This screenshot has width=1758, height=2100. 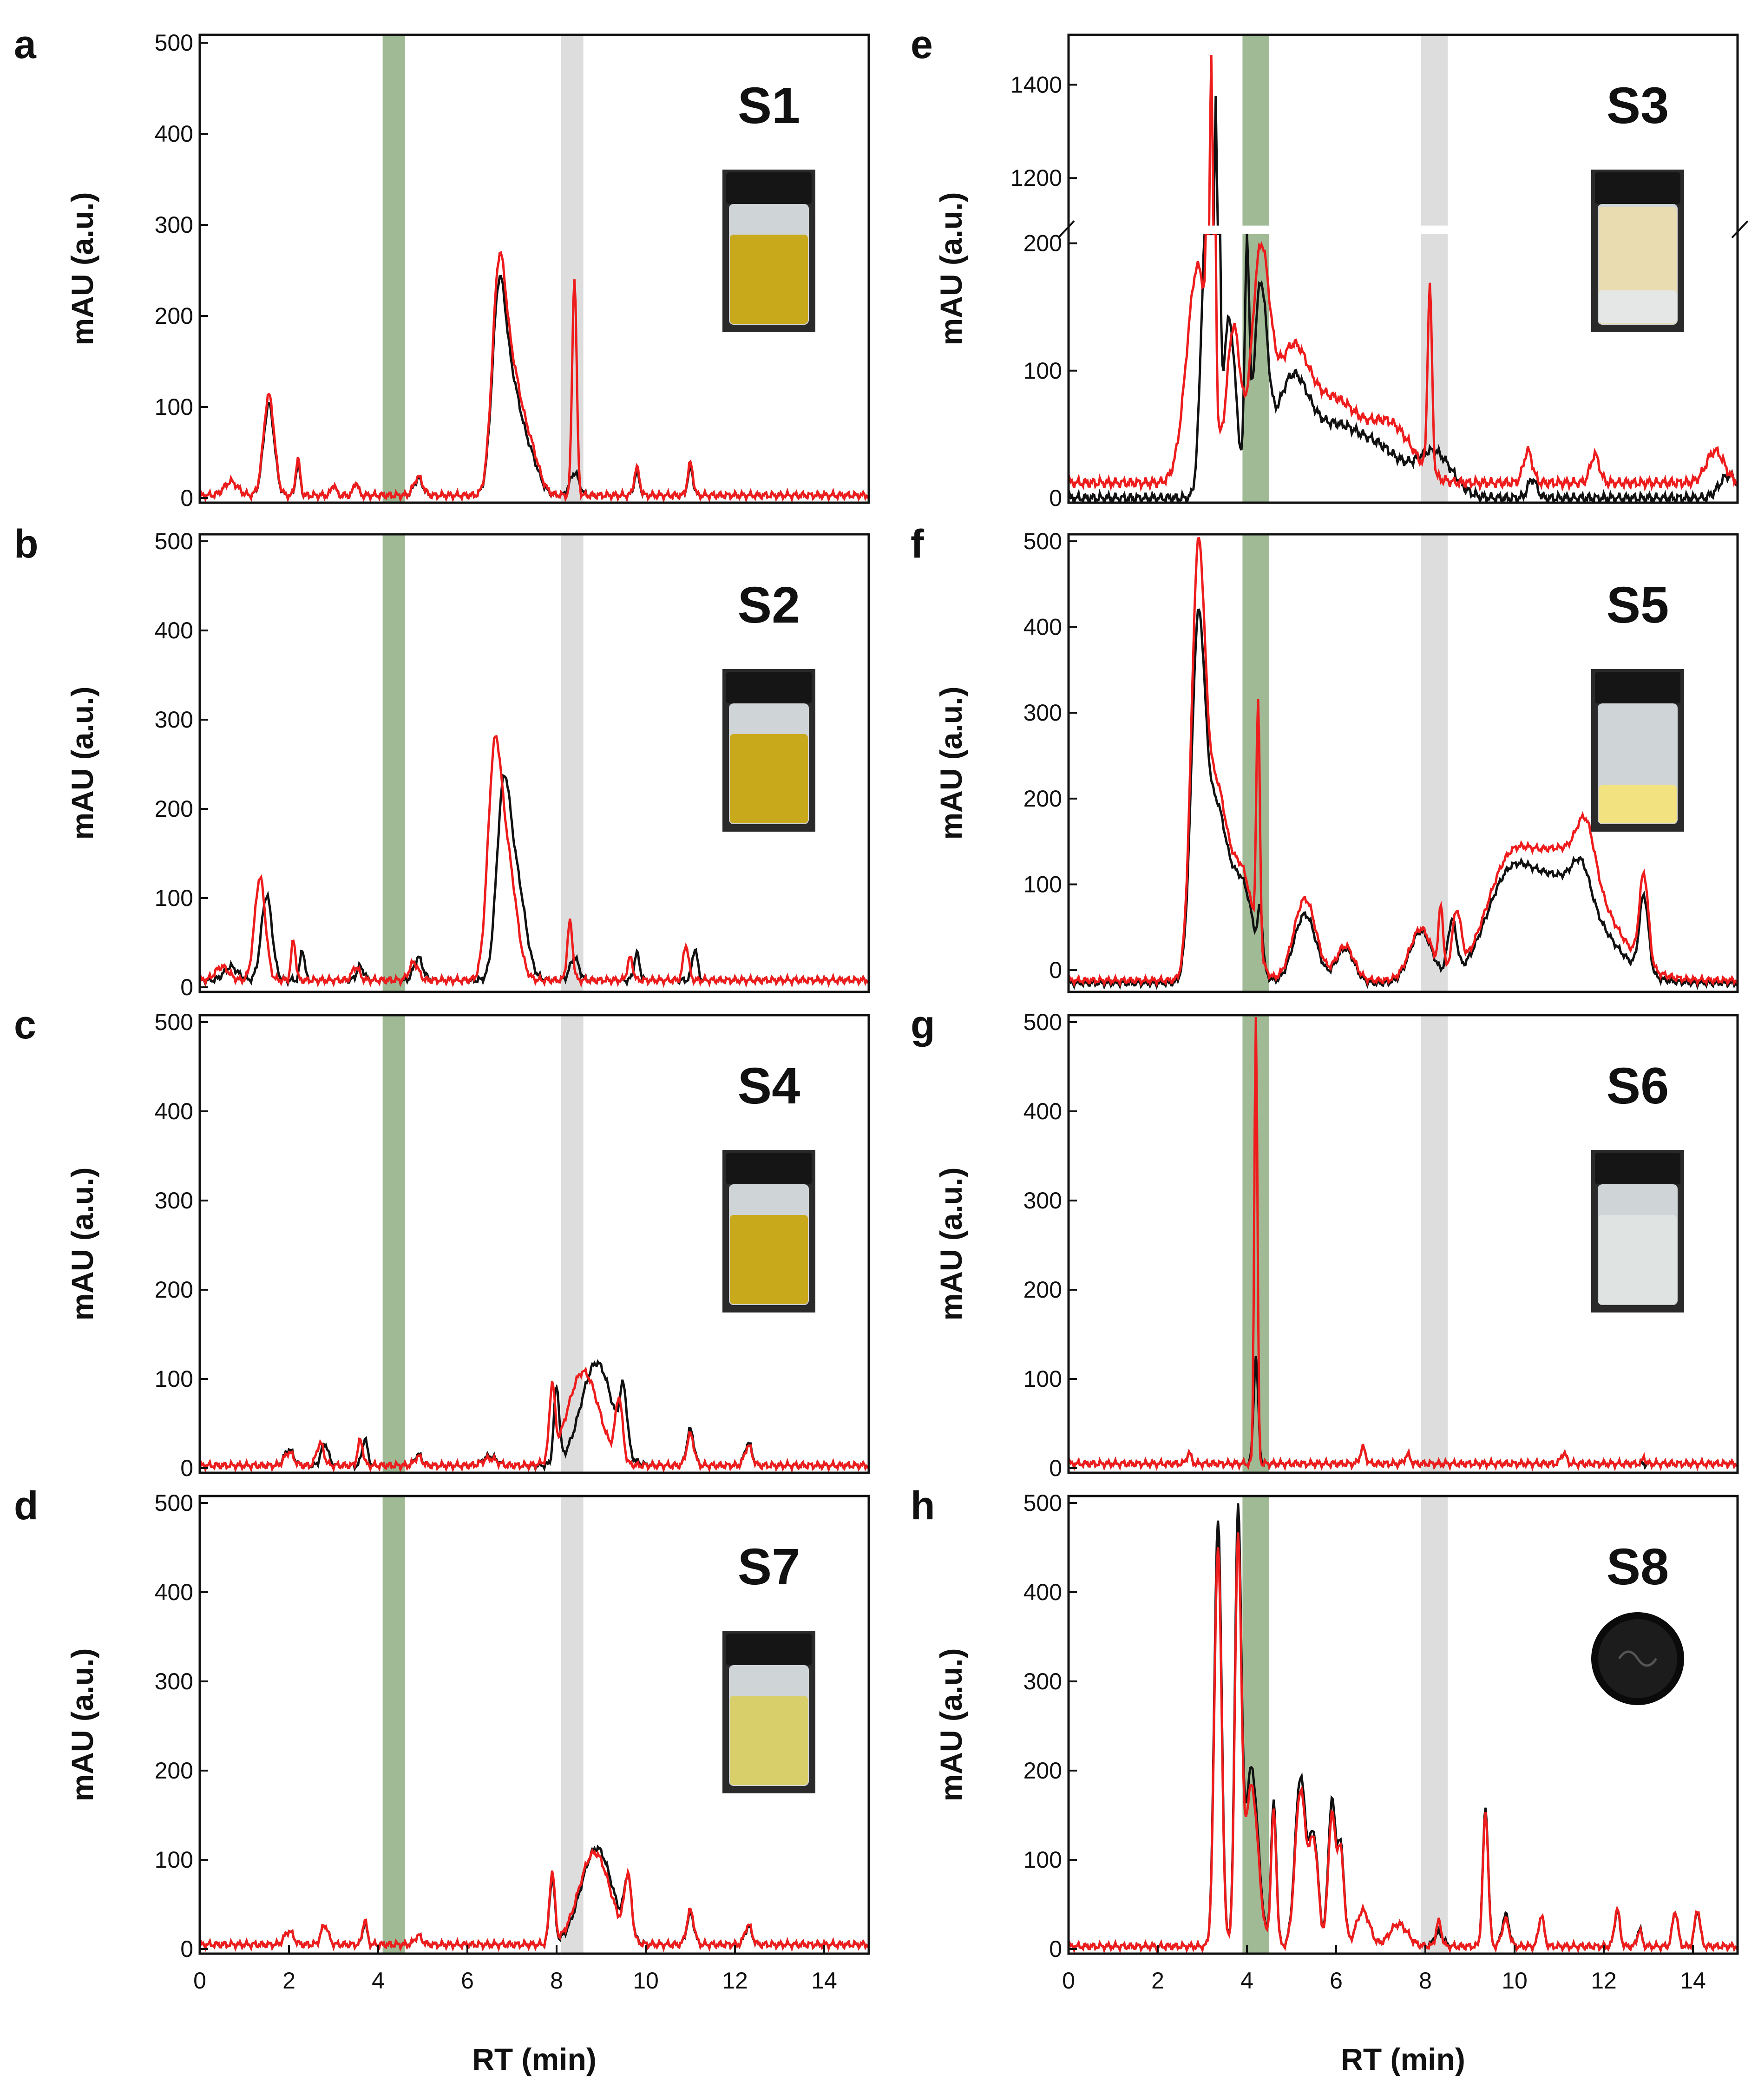 I want to click on trace-red-g, so click(x=1403, y=1244).